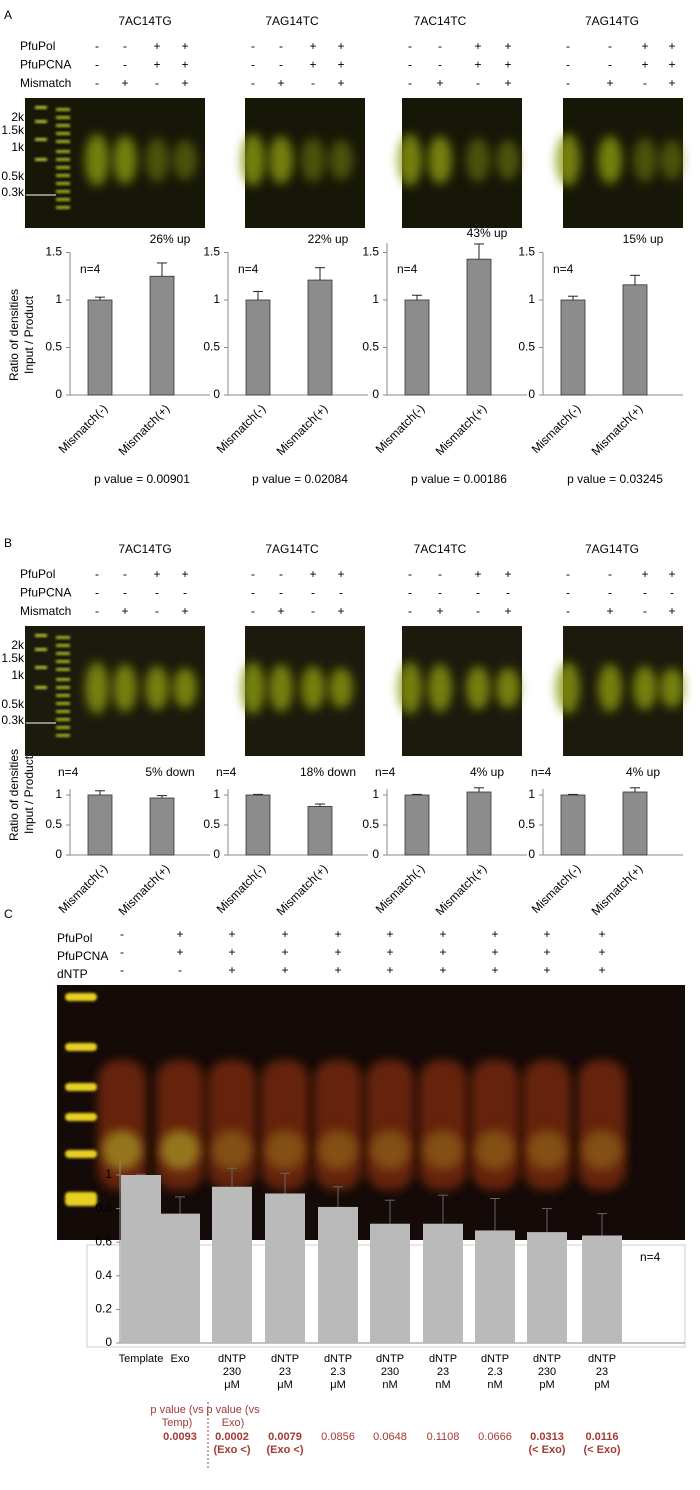 The image size is (700, 1490). I want to click on x-tick-label: dNTP 230 μM, so click(232, 1372).